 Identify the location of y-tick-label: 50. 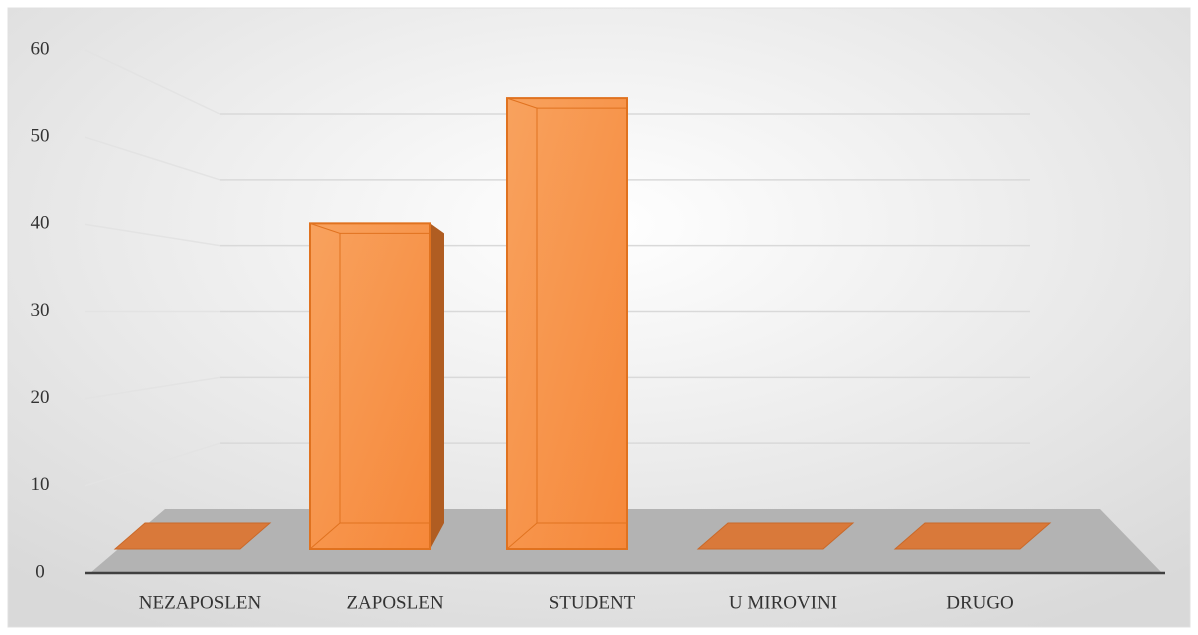
(40, 136).